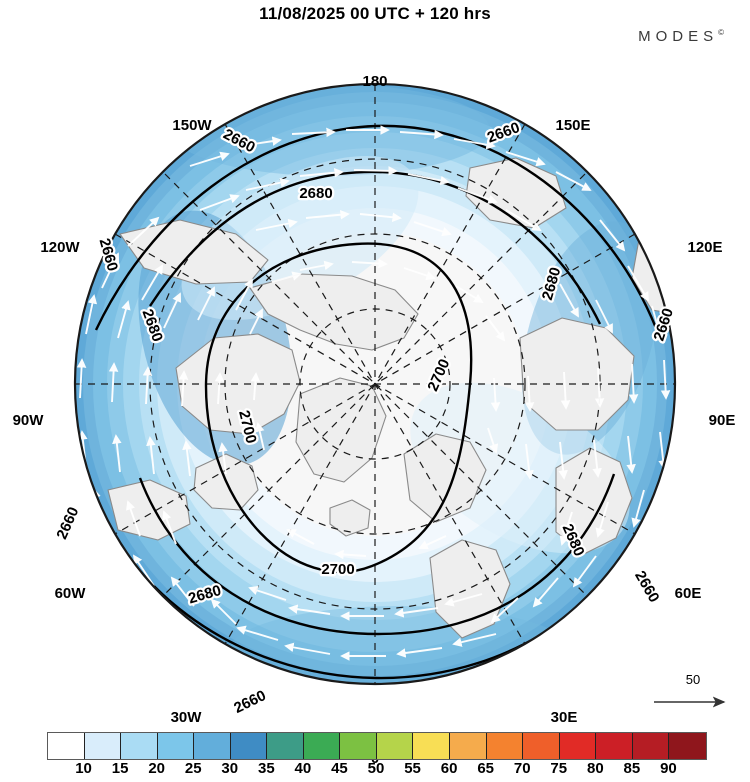 The width and height of the screenshot is (750, 782). What do you see at coordinates (564, 717) in the screenshot?
I see `longitude-label-30e: 30E` at bounding box center [564, 717].